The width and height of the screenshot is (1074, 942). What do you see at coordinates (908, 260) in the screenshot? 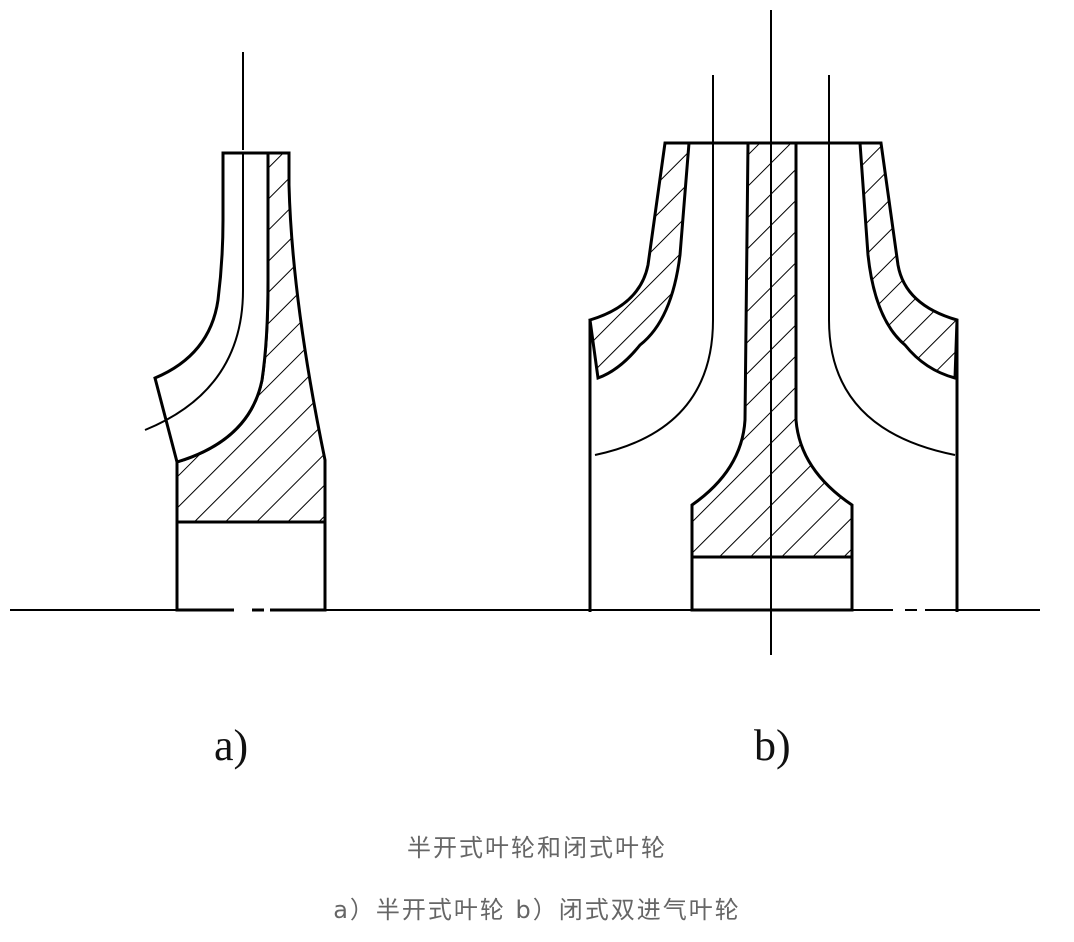
I see `right-shroud-section` at bounding box center [908, 260].